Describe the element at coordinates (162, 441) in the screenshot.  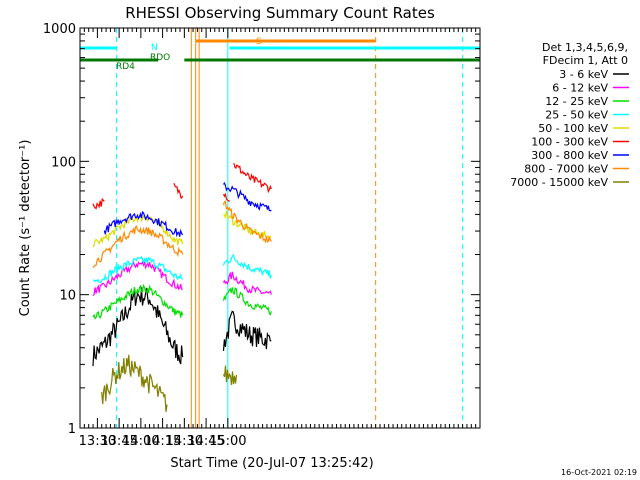
I see `x-tick-label: 14:15` at that location.